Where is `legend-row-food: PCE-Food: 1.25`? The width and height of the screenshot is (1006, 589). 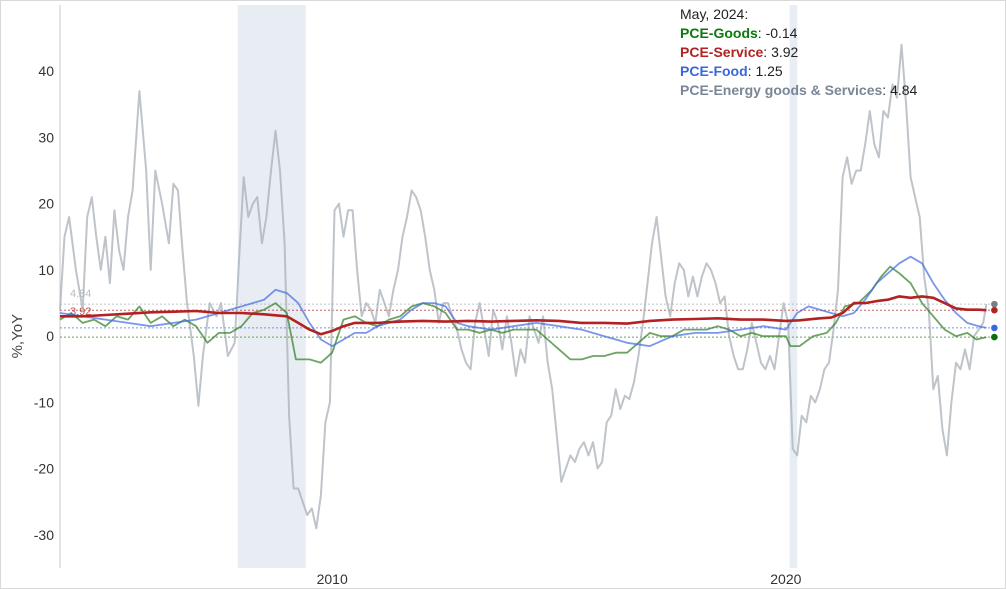 legend-row-food: PCE-Food: 1.25 is located at coordinates (731, 71).